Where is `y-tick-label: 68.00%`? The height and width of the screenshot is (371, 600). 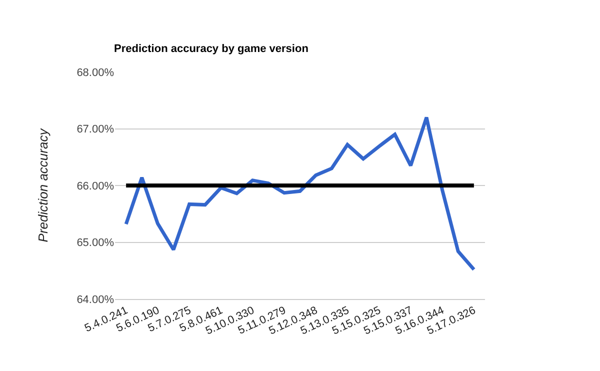 y-tick-label: 68.00% is located at coordinates (95, 72).